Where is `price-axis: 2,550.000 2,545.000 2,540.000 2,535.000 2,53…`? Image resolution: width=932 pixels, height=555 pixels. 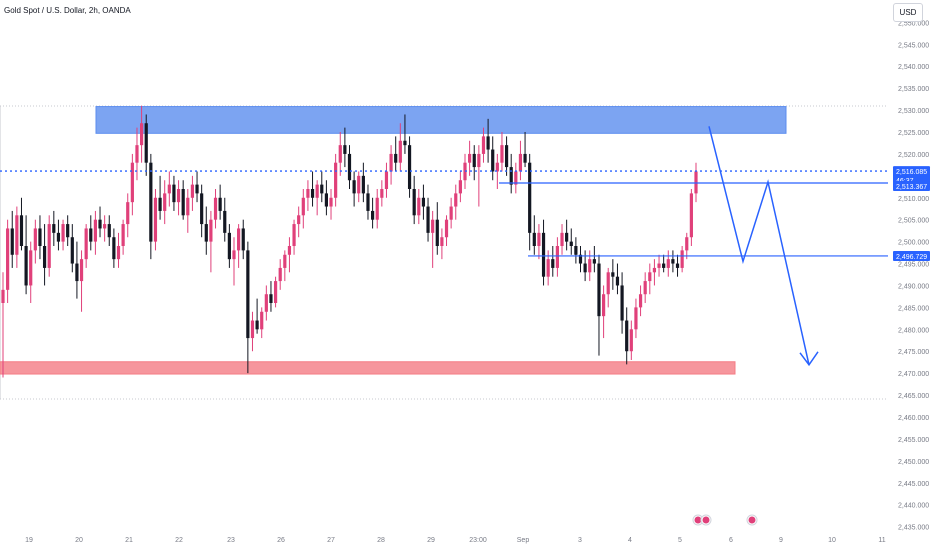
price-axis: 2,550.000 2,545.000 2,540.000 2,535.000 2,53… is located at coordinates (910, 266).